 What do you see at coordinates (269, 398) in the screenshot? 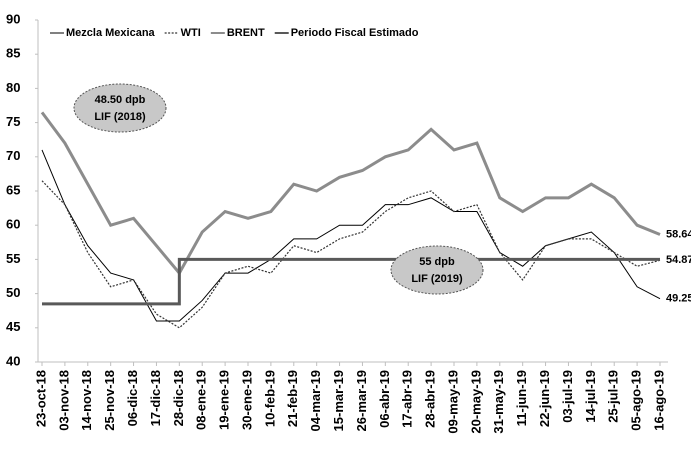
I see `x-tick-label: 10-feb-19` at bounding box center [269, 398].